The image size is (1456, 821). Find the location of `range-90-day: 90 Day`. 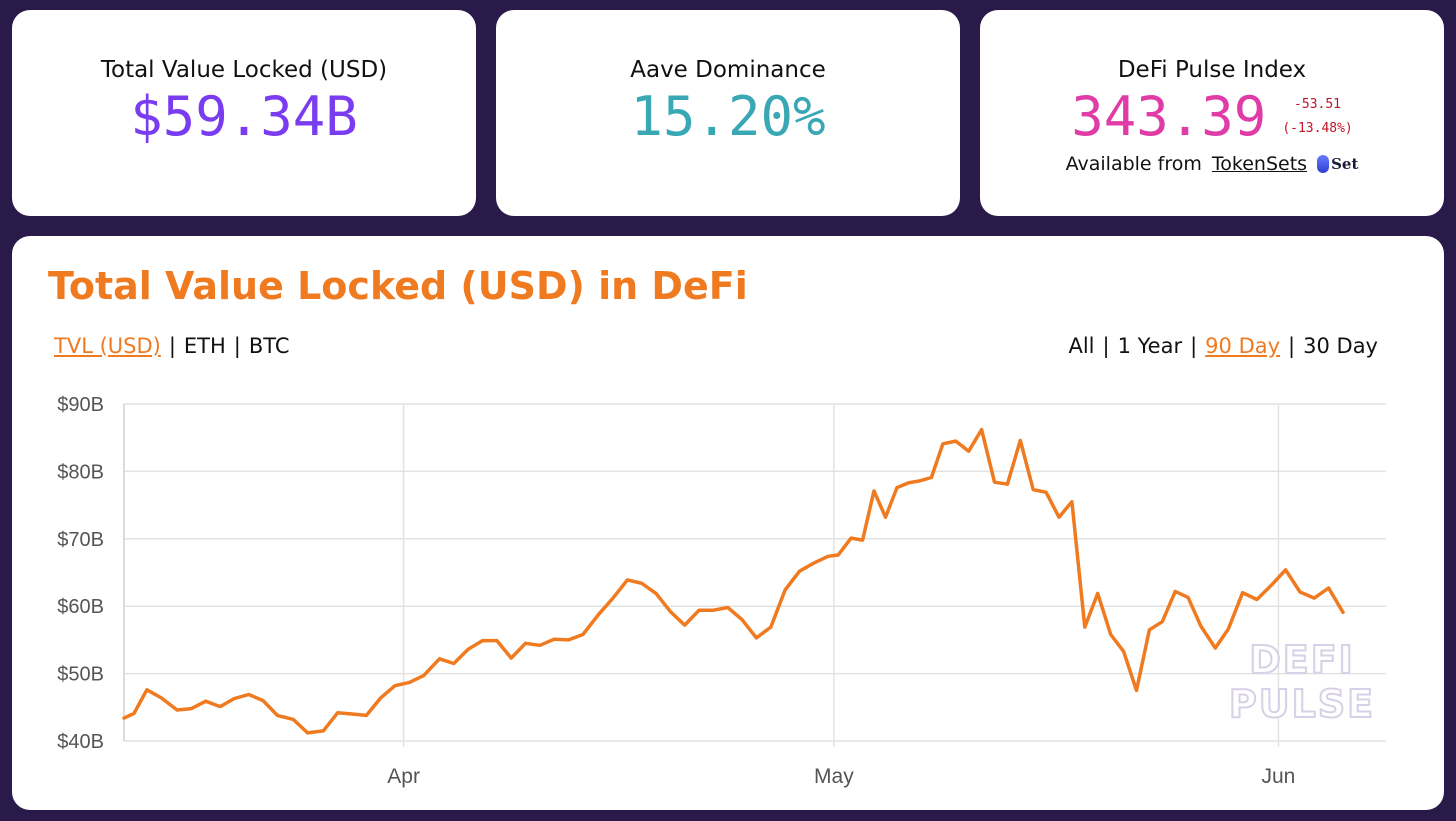

range-90-day: 90 Day is located at coordinates (1243, 346).